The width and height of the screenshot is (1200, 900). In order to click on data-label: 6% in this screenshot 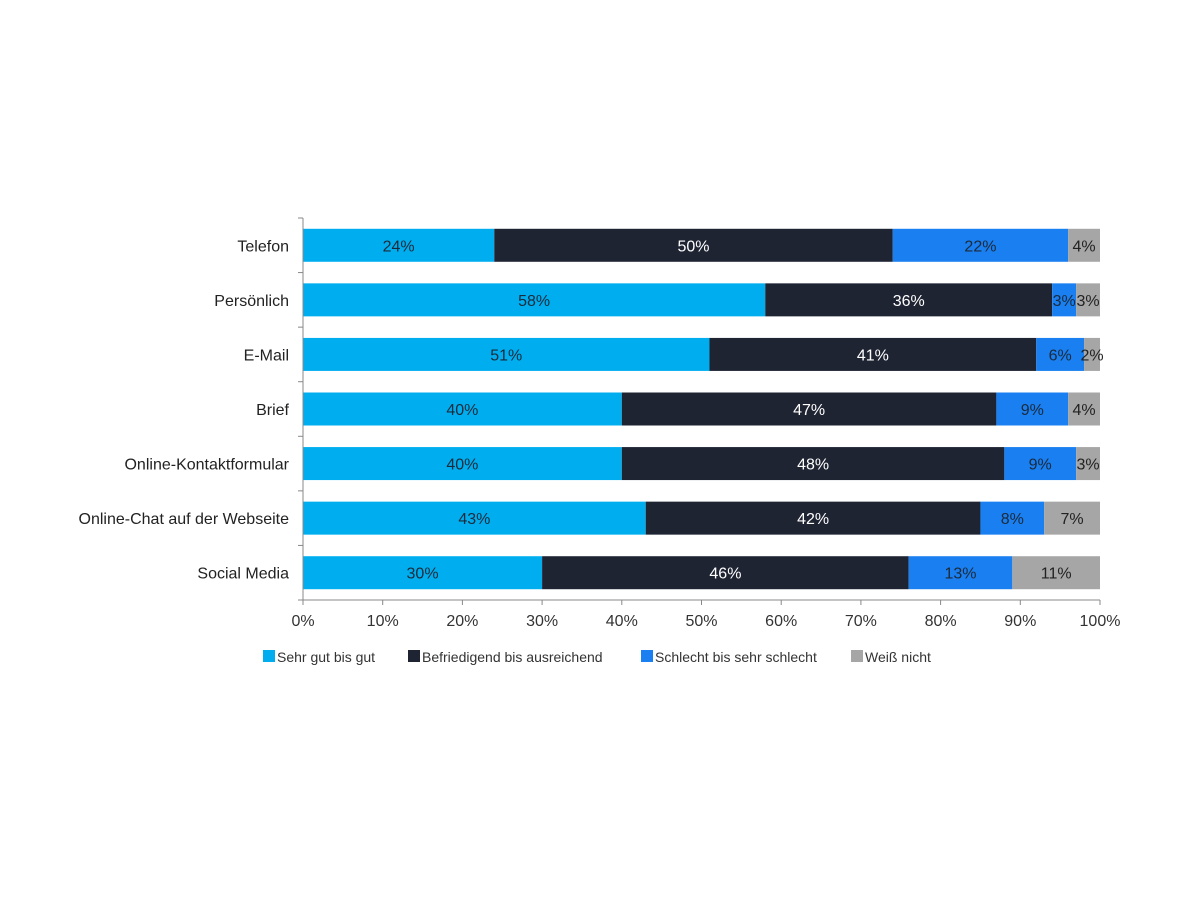, I will do `click(1060, 355)`.